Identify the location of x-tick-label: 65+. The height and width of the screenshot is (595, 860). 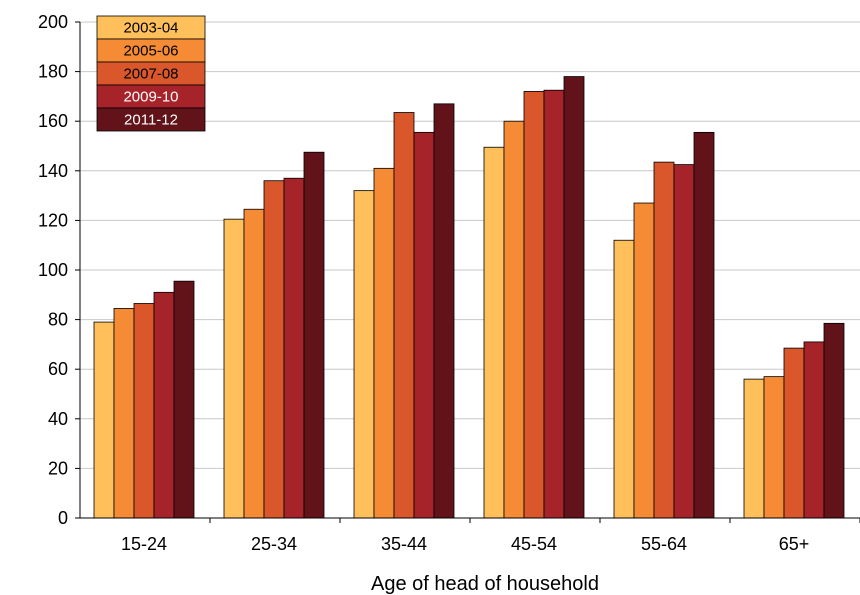
(794, 544).